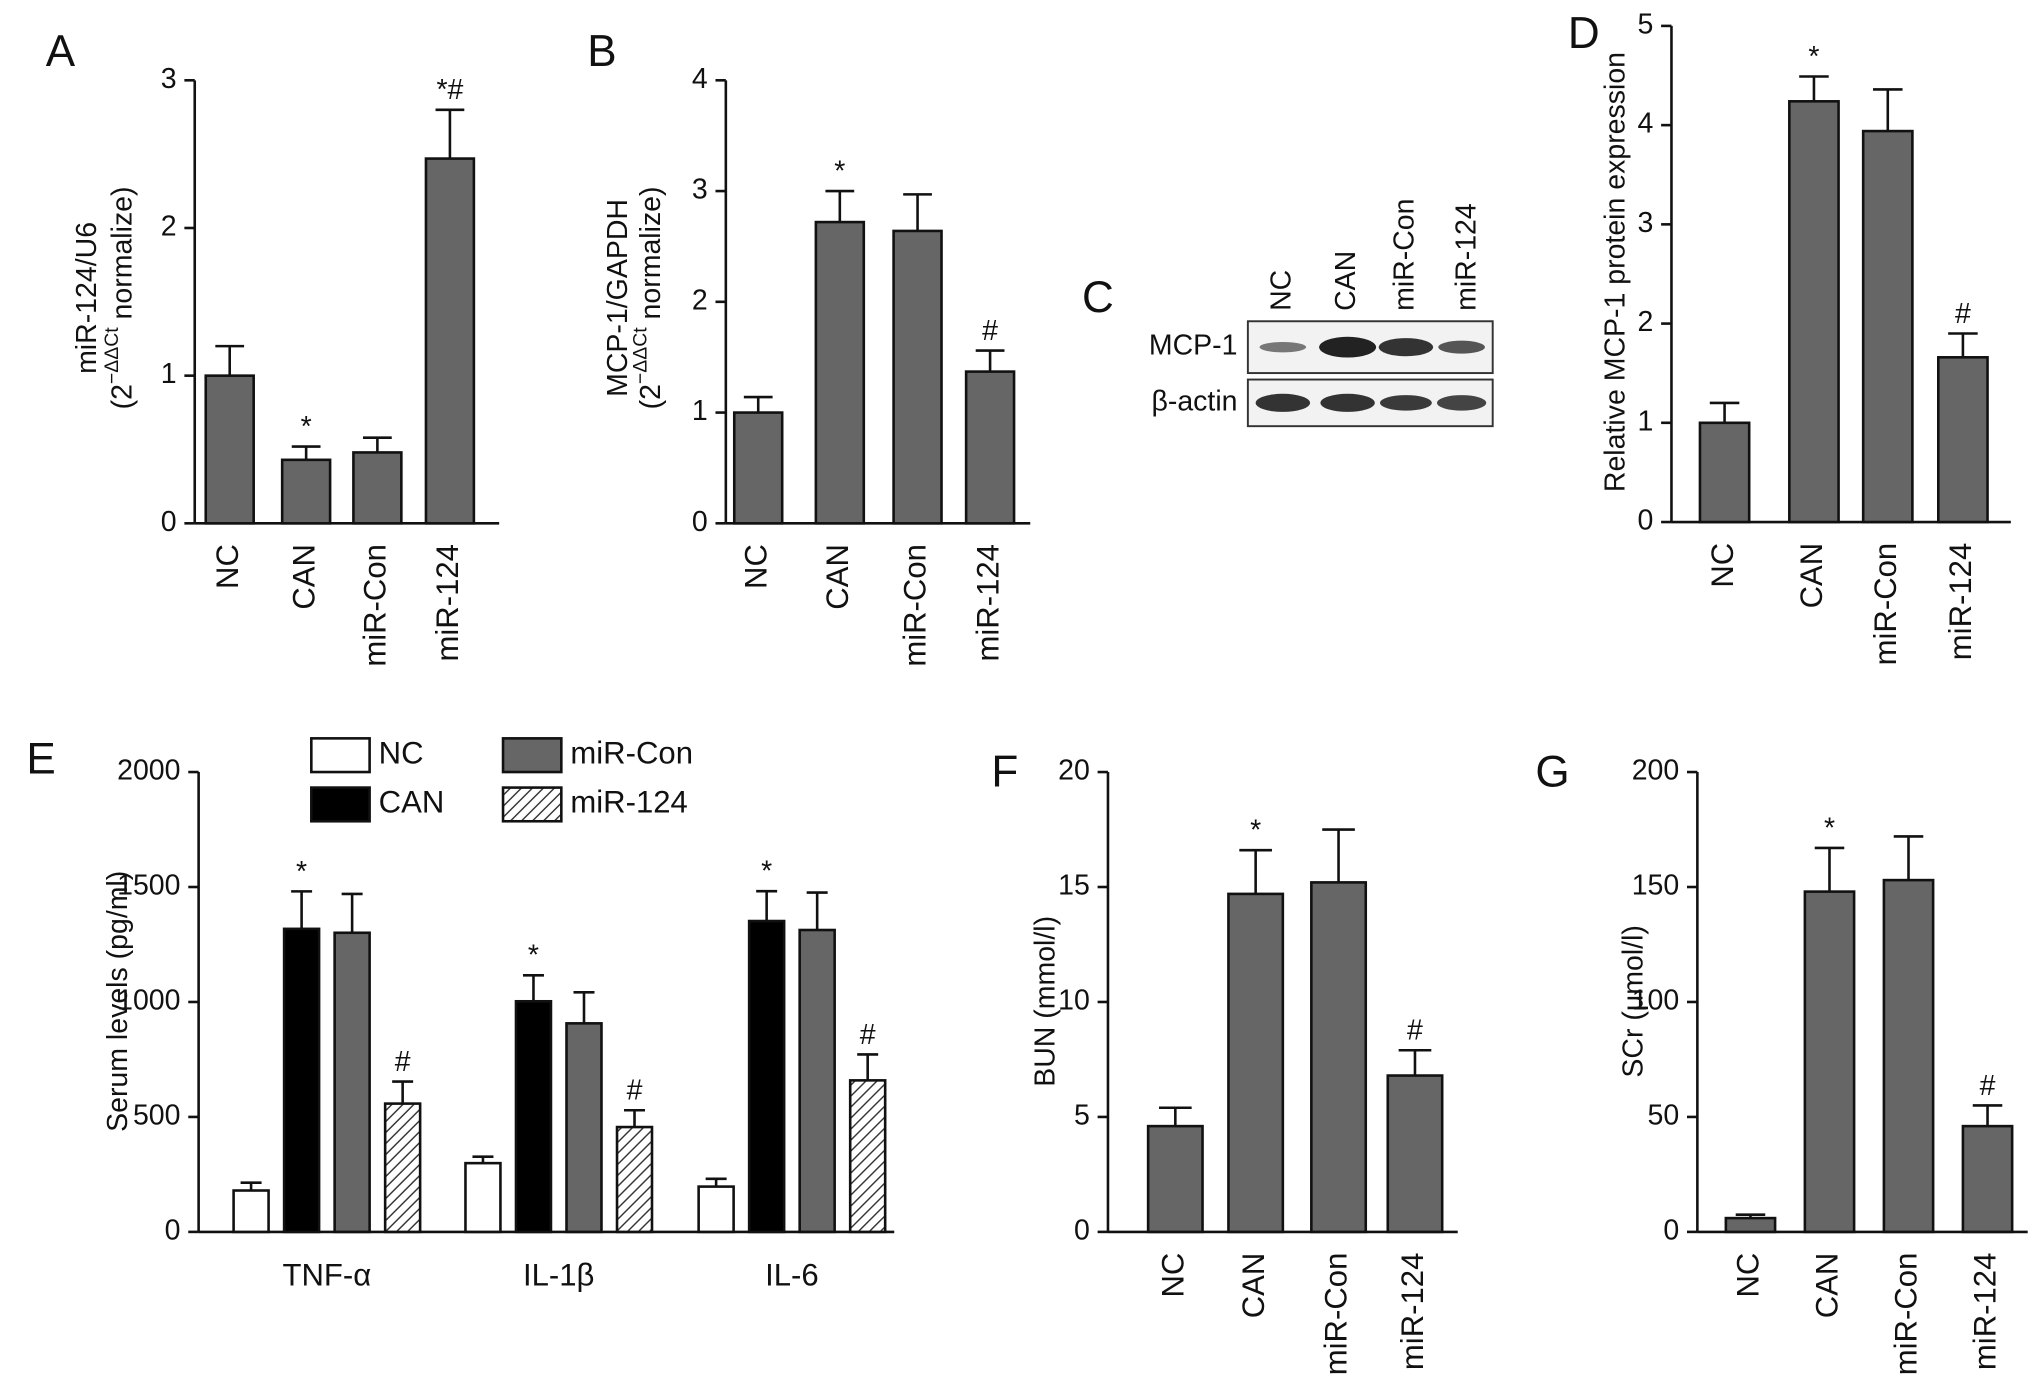  I want to click on y-tick-label: 1000, so click(148, 1001).